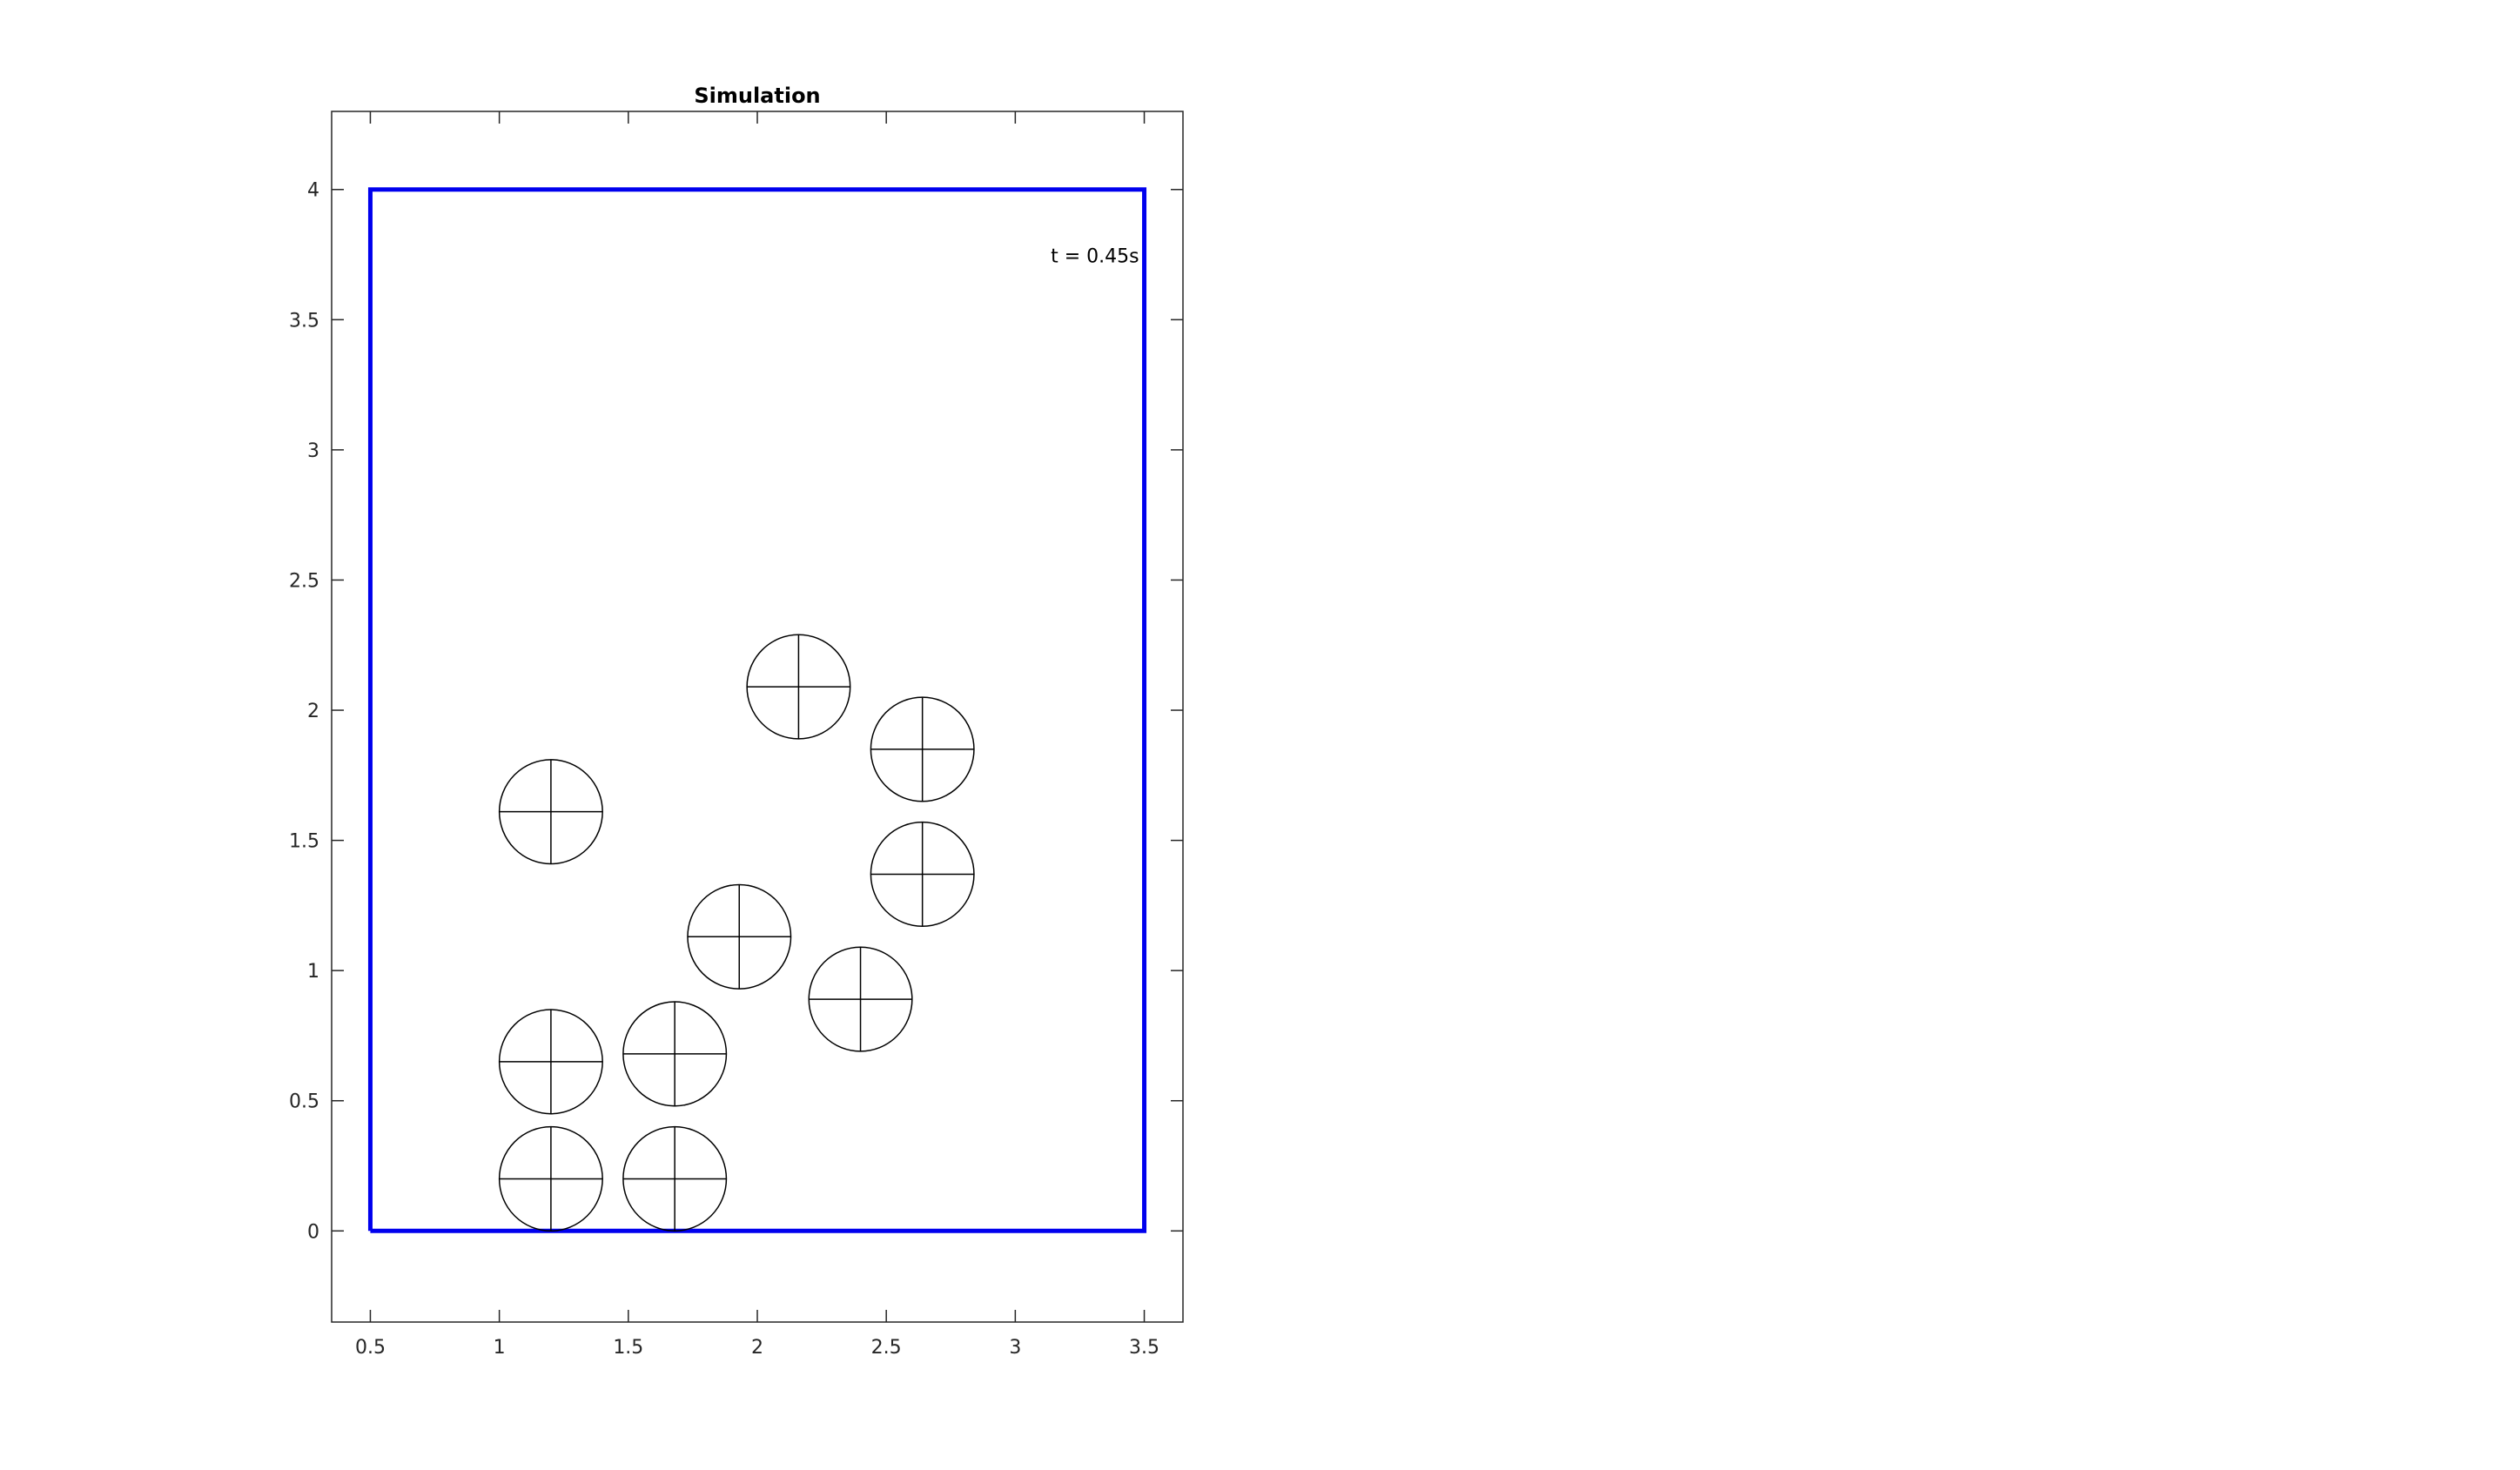 The height and width of the screenshot is (1470, 2520). What do you see at coordinates (628, 1348) in the screenshot?
I see `x-tick-label: 1.5` at bounding box center [628, 1348].